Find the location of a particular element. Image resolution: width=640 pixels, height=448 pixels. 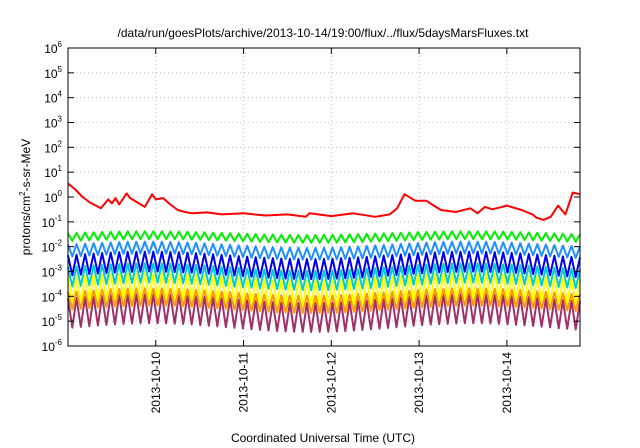

y-tick-label: 10⁻³ is located at coordinates (52, 272).